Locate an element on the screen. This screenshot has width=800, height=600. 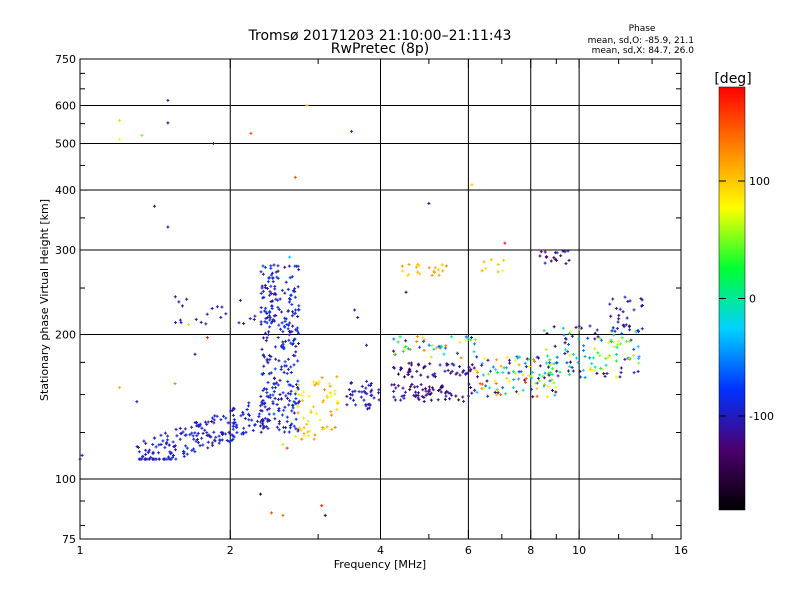
y-tick-label: 500 is located at coordinates (65, 144).